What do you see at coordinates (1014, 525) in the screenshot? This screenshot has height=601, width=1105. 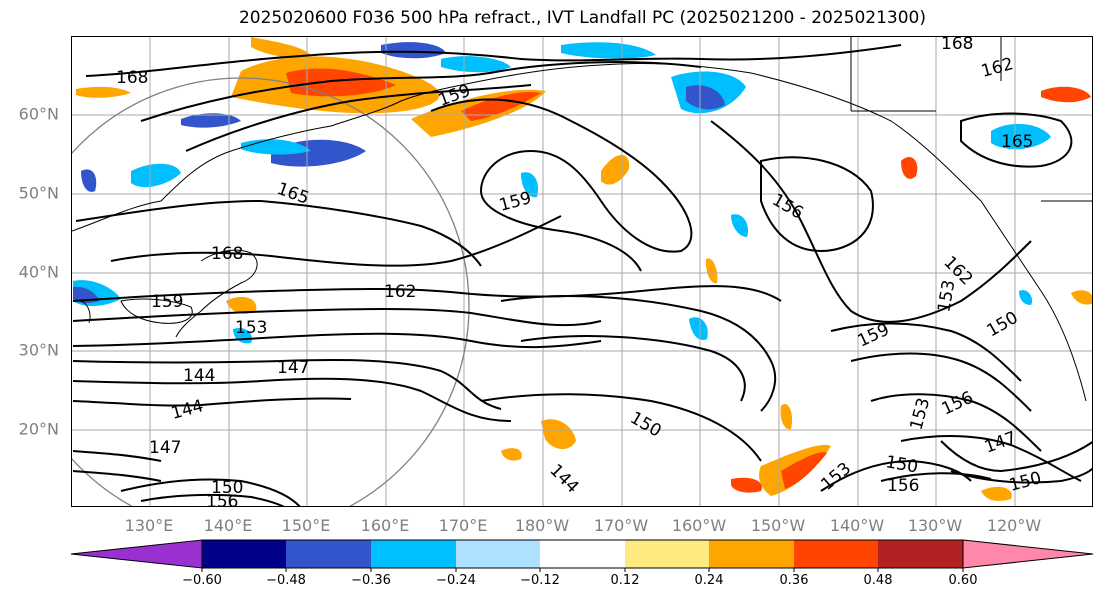 I see `lon-label-120w: 120°W` at bounding box center [1014, 525].